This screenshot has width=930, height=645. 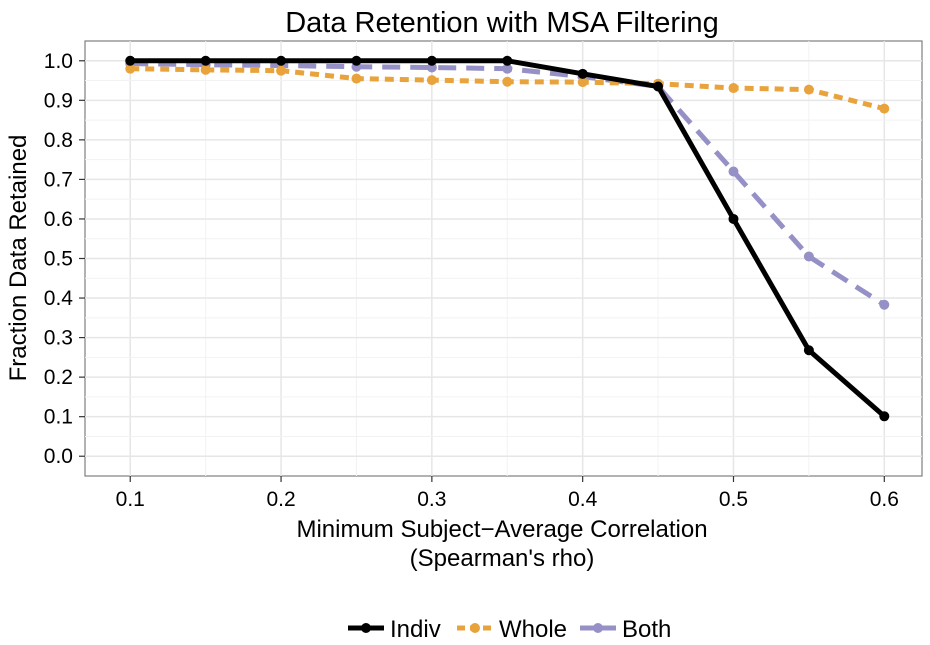 I want to click on x-axis: 0.1 0.2 0.3 0.4 0.5 0.6, so click(x=507, y=493).